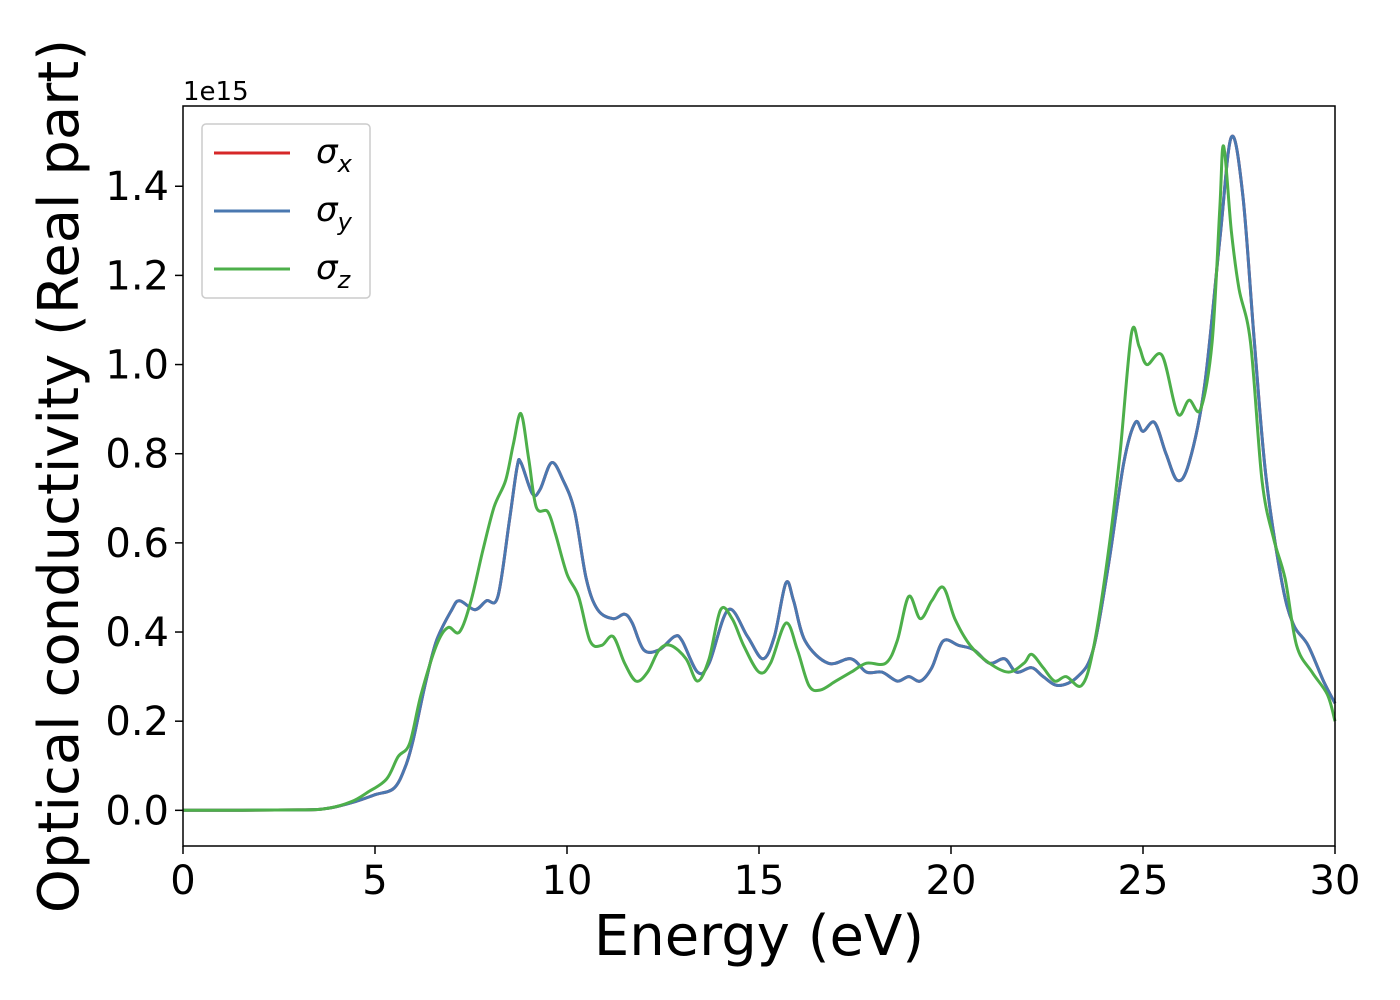 This screenshot has width=1400, height=1000. Describe the element at coordinates (374, 881) in the screenshot. I see `x-tick-label: 5` at that location.